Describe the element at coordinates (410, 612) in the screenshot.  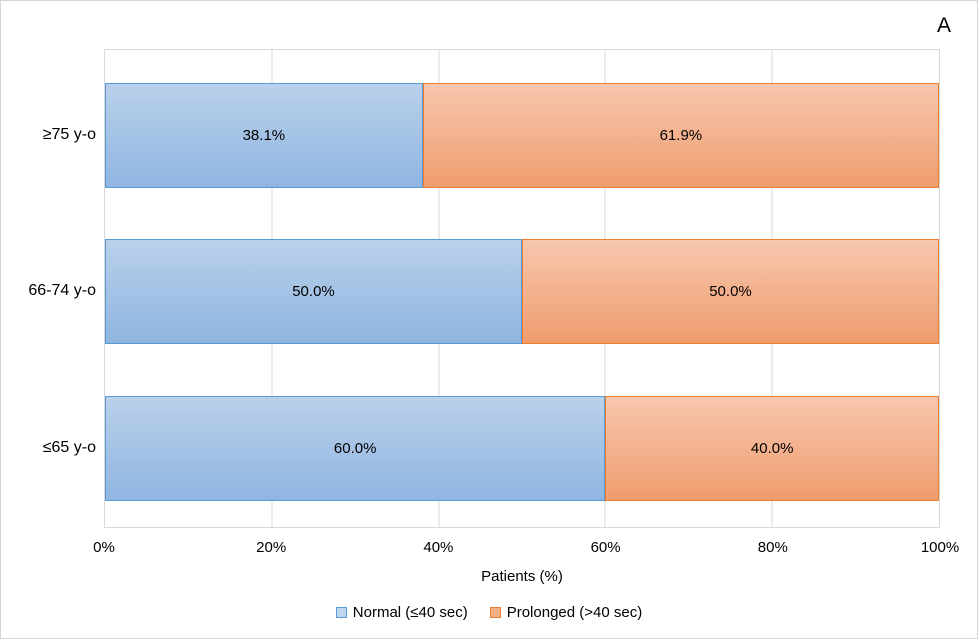
I see `legend-label: Normal (≤40 sec)` at that location.